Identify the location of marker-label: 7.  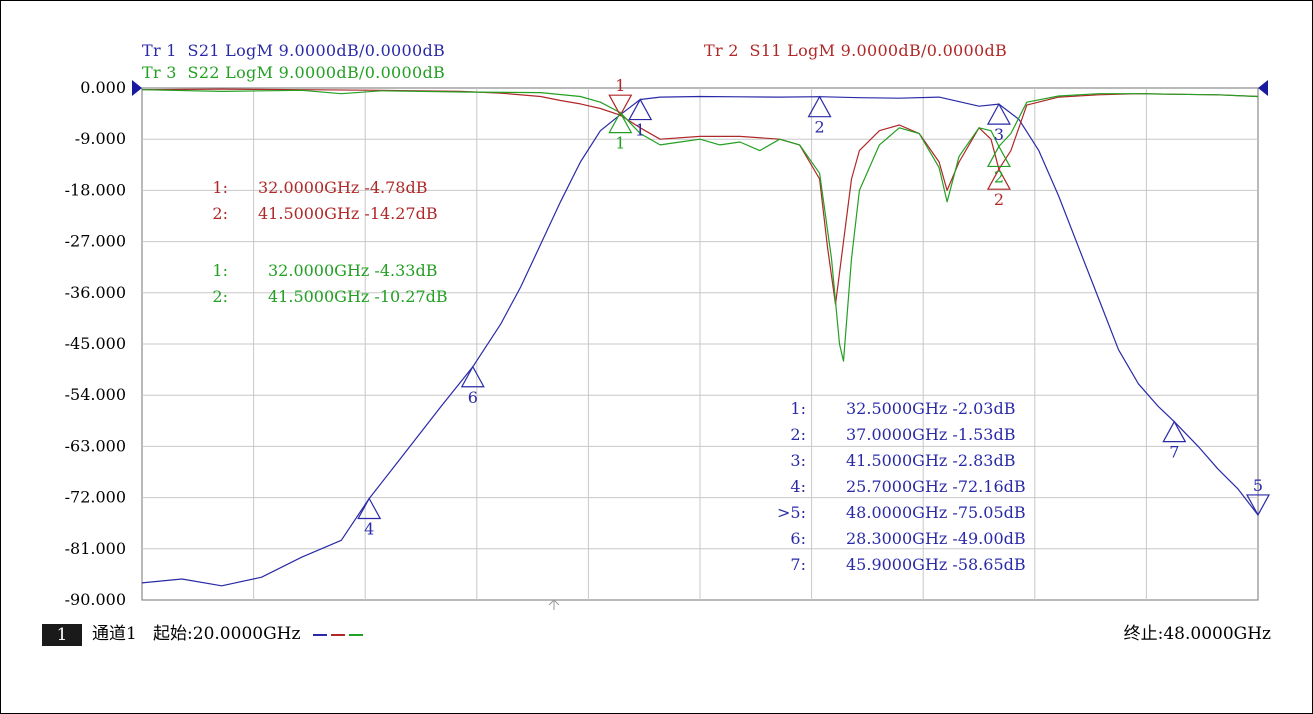
(1174, 452).